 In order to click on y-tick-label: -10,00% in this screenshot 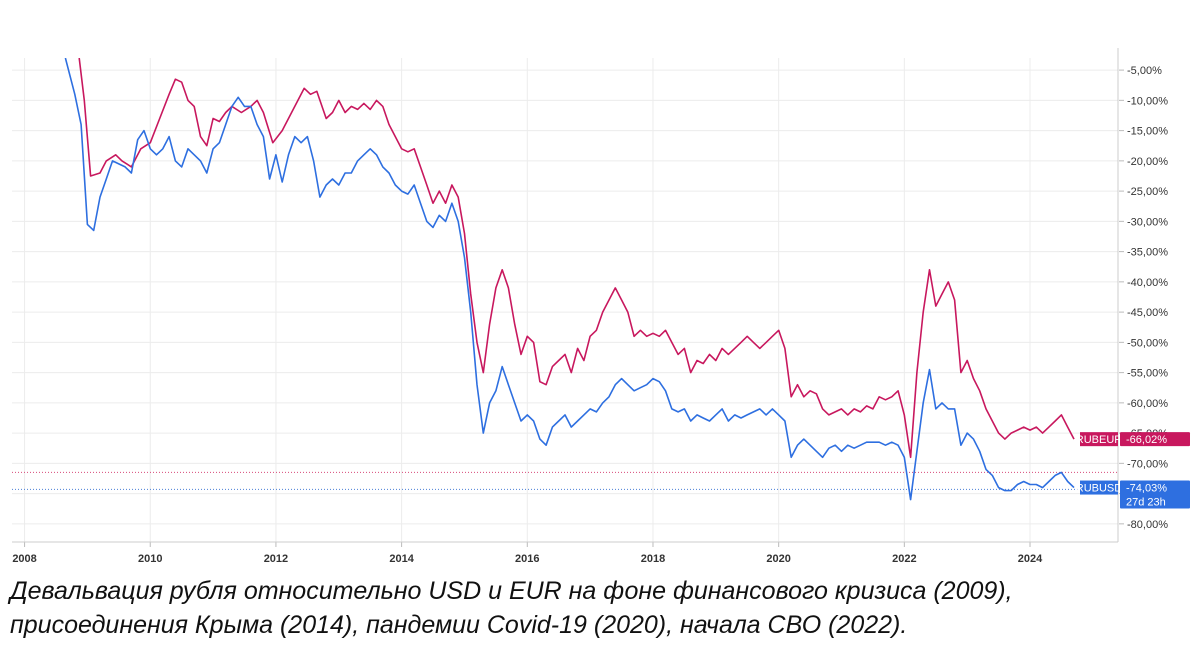, I will do `click(1147, 101)`.